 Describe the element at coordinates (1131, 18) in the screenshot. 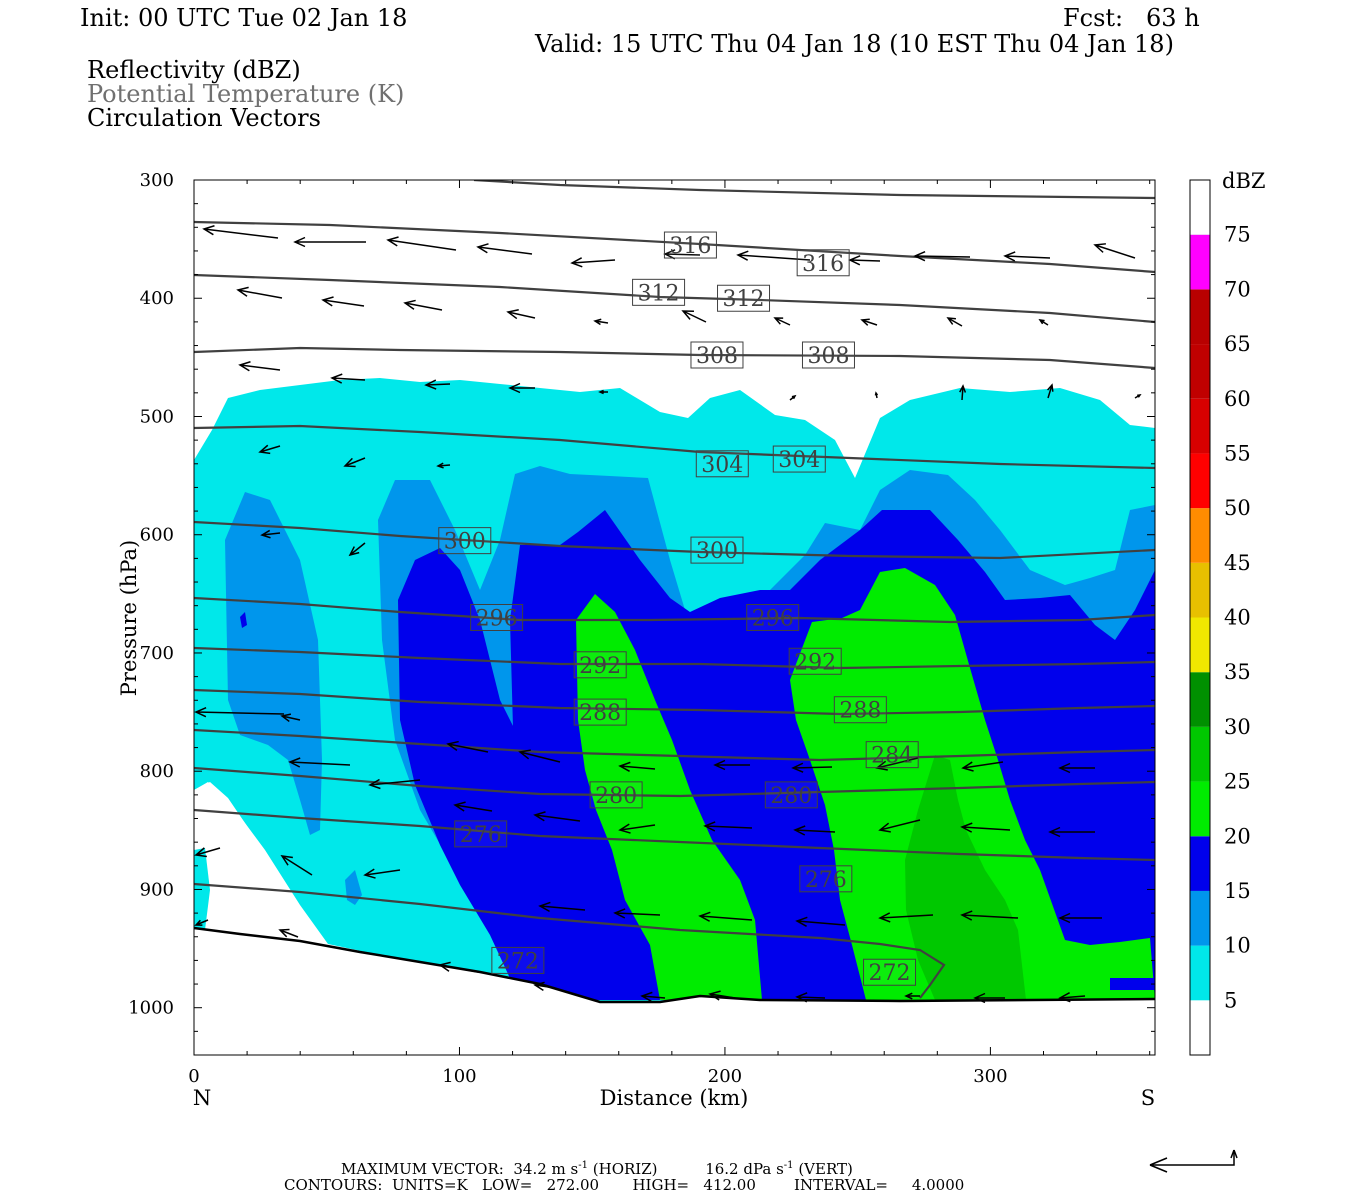

I see `forecast-hour: Fcst: 63 h` at that location.